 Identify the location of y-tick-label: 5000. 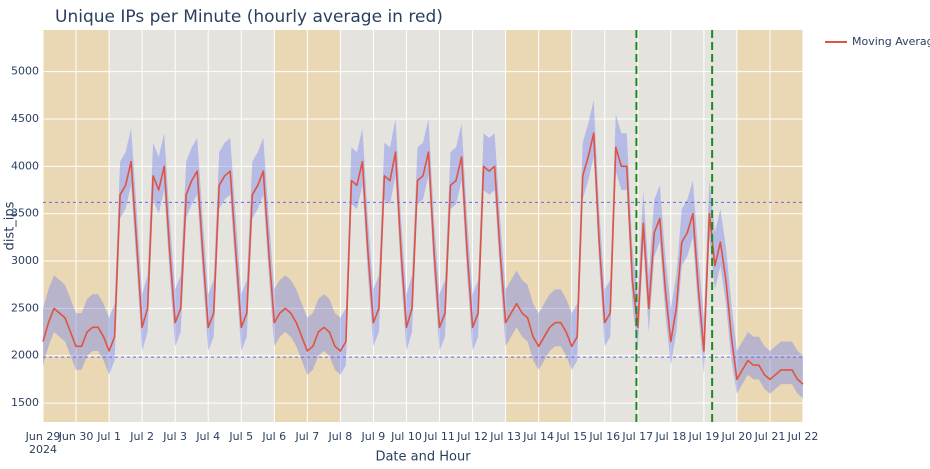
(25, 71).